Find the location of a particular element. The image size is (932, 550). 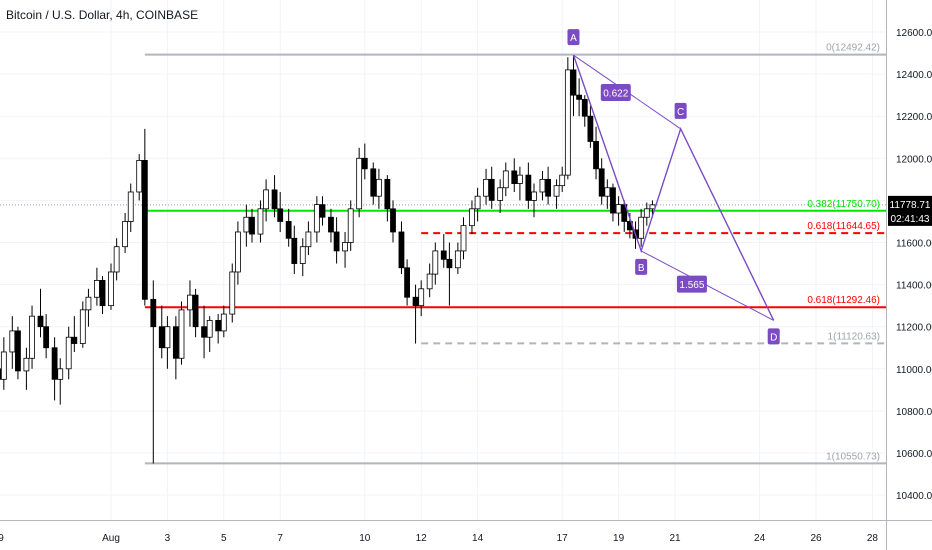

y-tick-label: 11600.00 is located at coordinates (914, 244).